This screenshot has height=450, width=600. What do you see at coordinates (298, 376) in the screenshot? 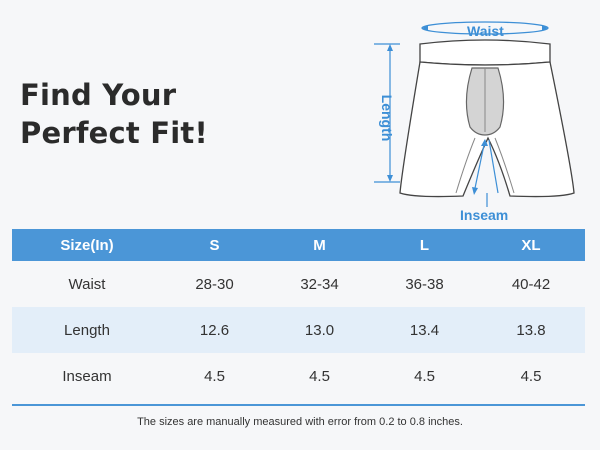
I see `table-row-inseam: Inseam 4.5 4.5 4.5 4.5` at bounding box center [298, 376].